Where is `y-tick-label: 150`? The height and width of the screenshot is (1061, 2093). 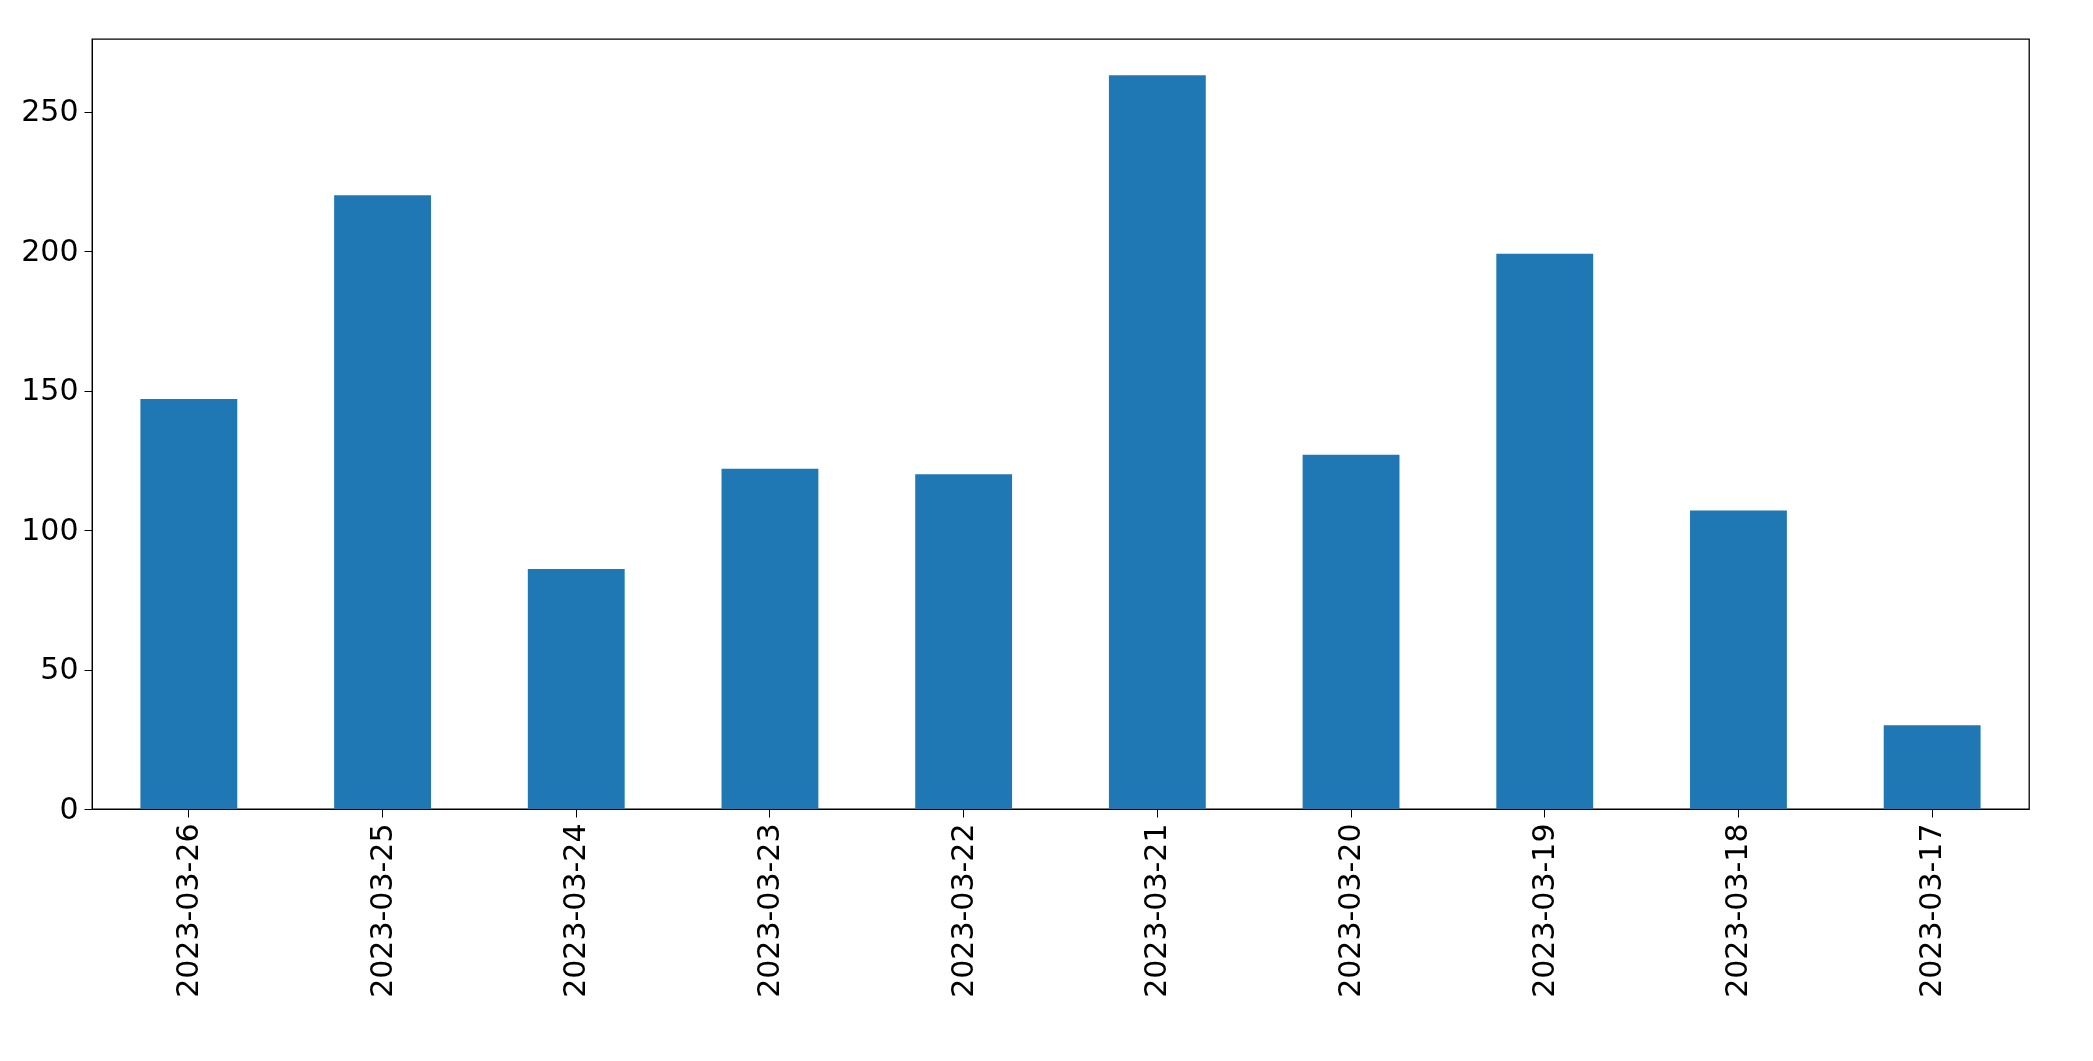
y-tick-label: 150 is located at coordinates (50, 390).